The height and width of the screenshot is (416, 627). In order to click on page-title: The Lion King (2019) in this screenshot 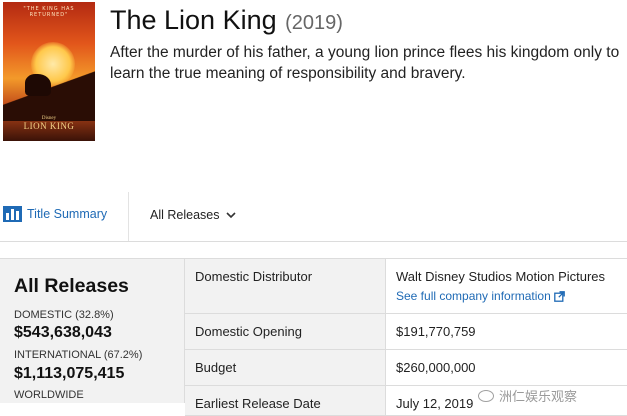, I will do `click(226, 20)`.